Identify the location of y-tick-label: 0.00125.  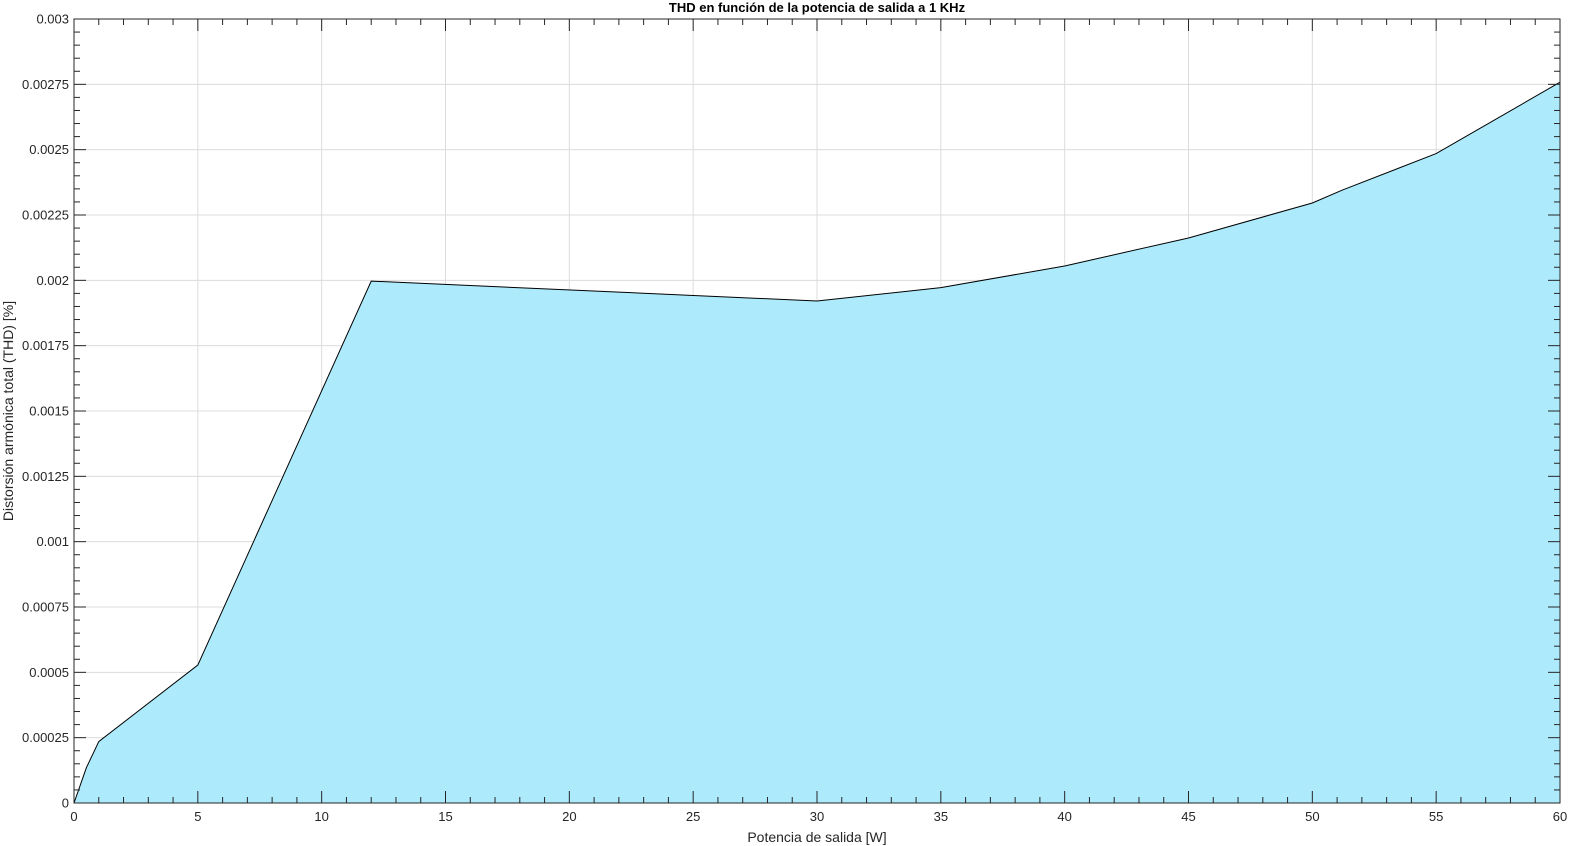
(45, 476).